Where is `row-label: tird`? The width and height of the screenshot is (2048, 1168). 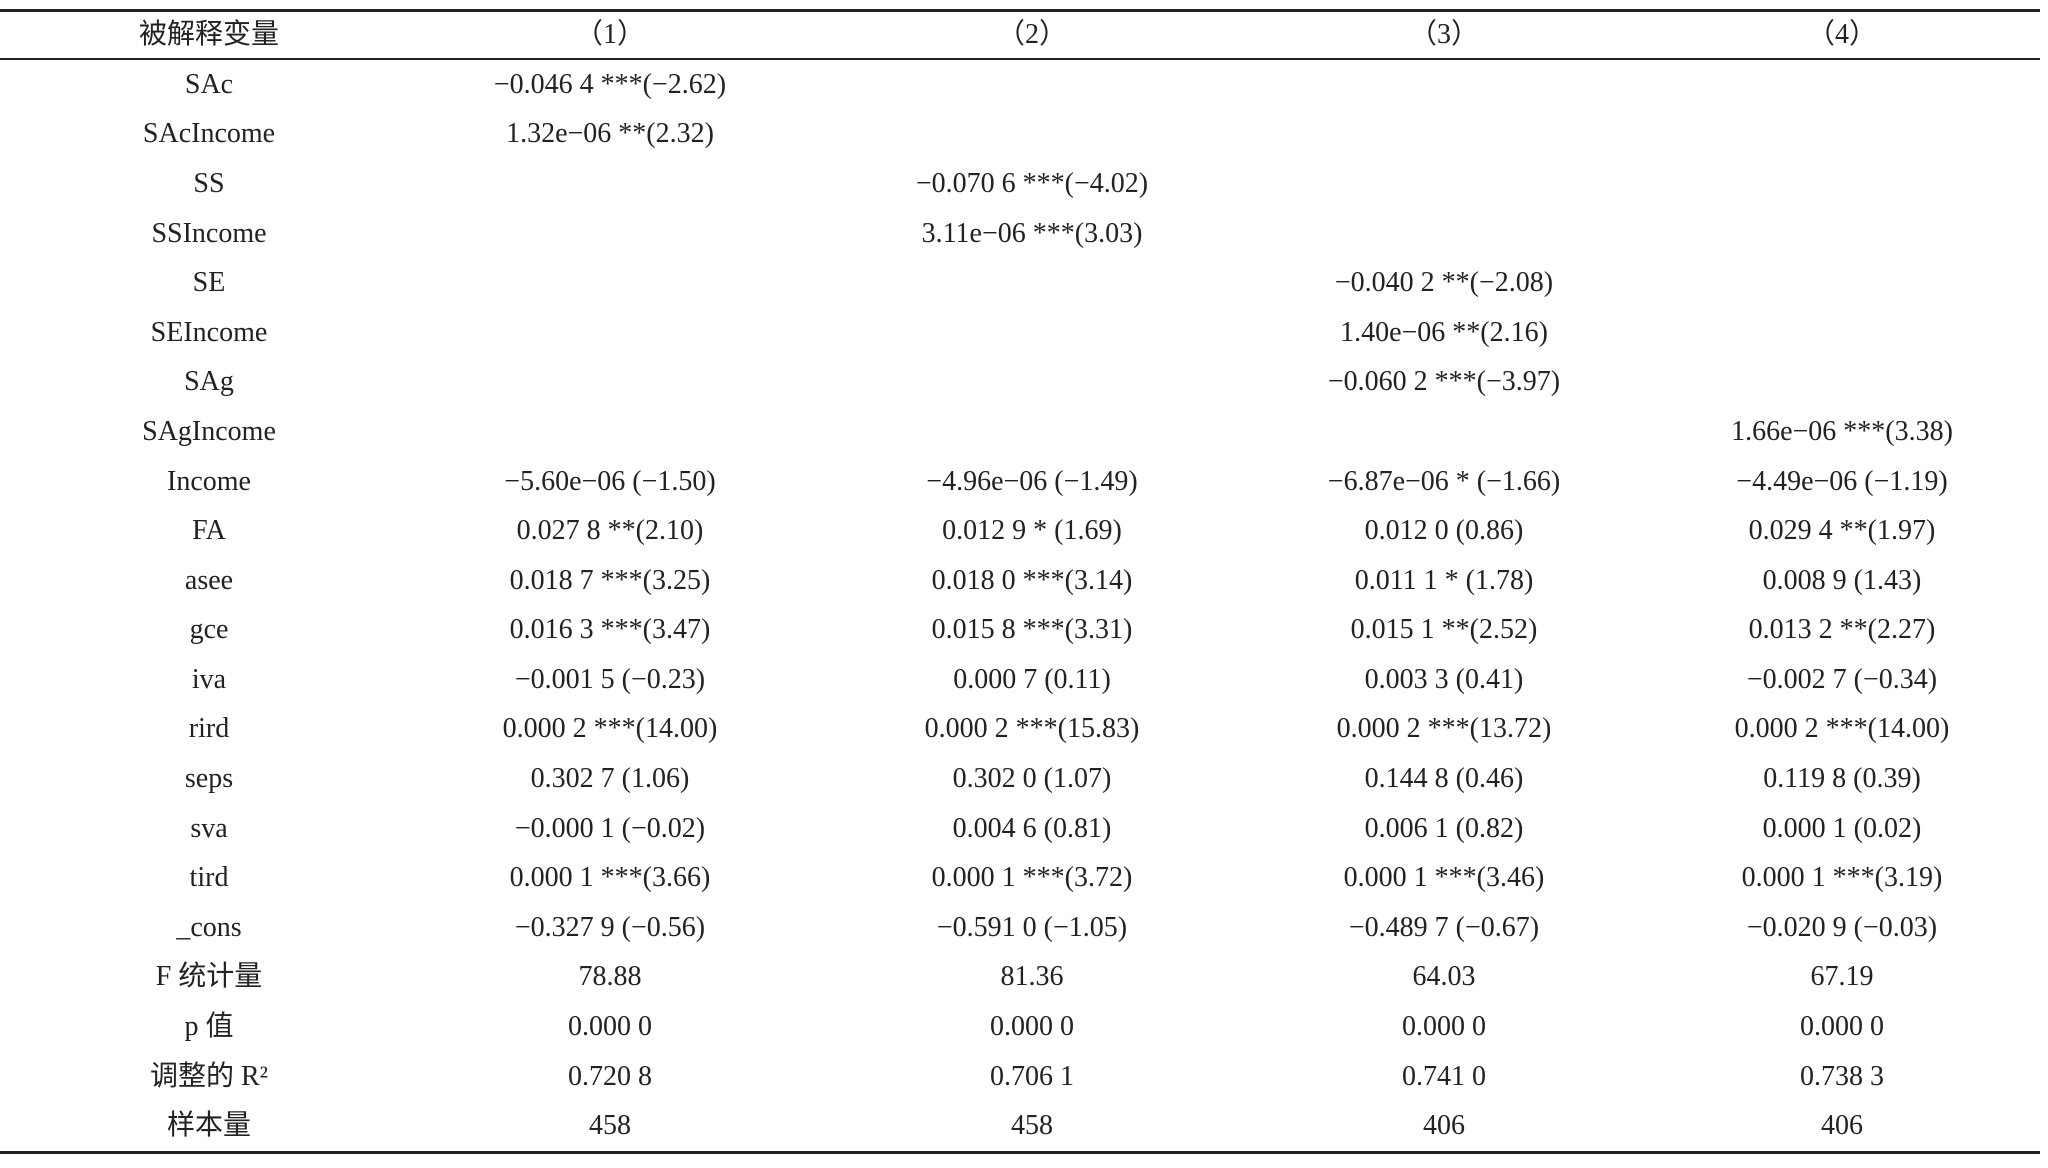
row-label: tird is located at coordinates (209, 878).